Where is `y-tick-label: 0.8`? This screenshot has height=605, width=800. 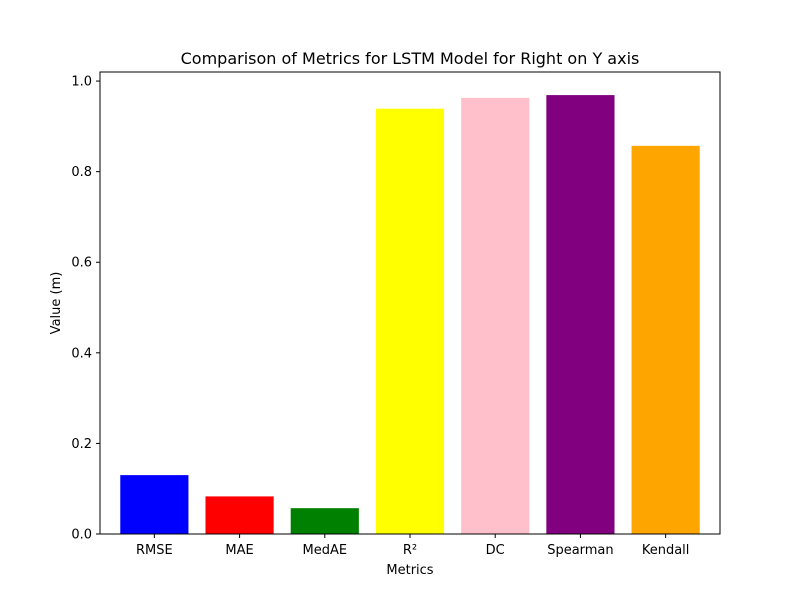 y-tick-label: 0.8 is located at coordinates (81, 172).